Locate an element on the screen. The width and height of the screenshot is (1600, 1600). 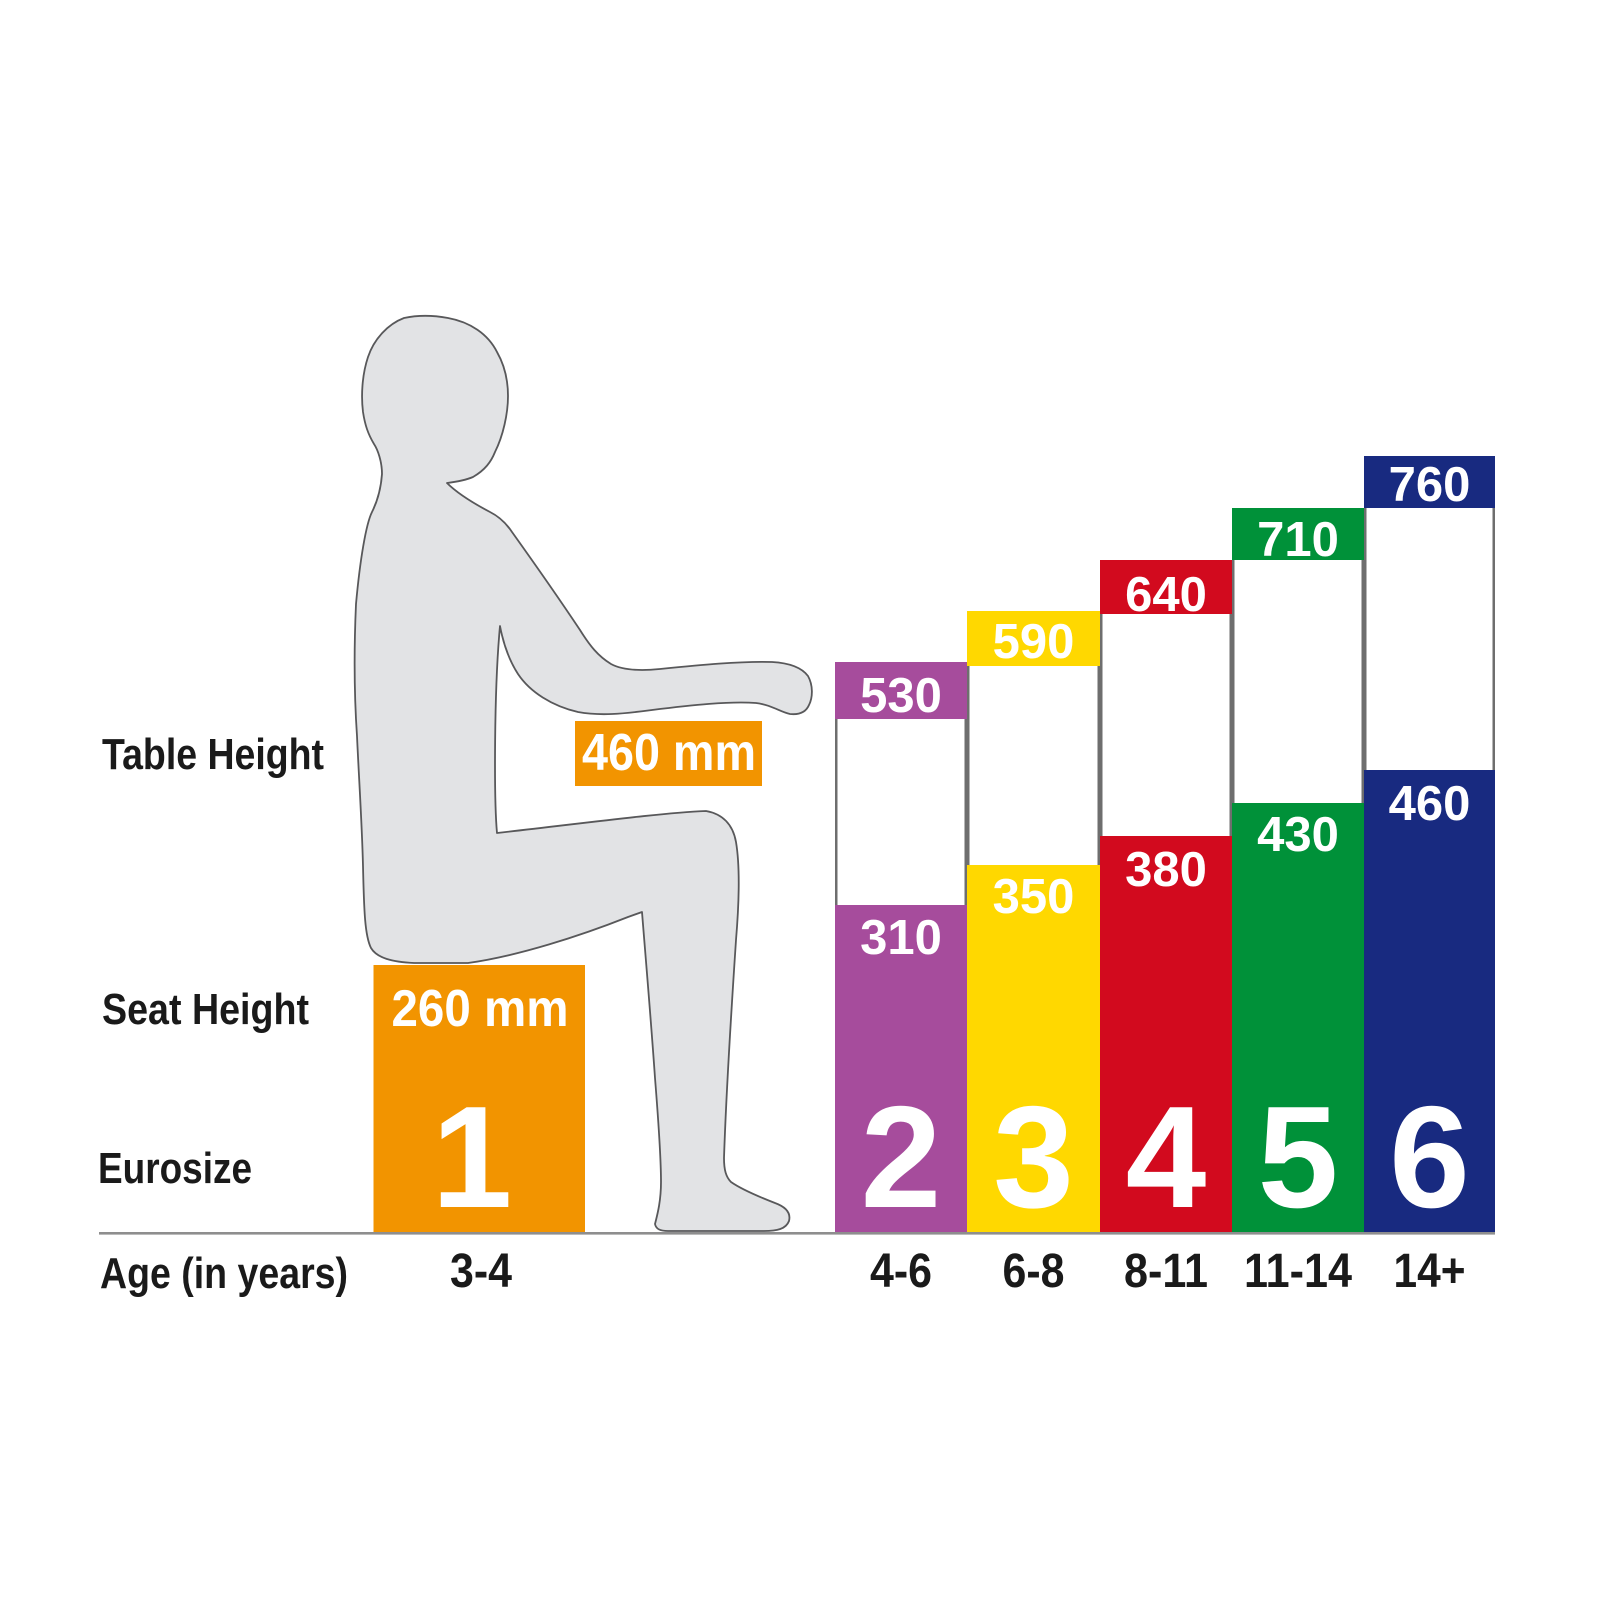
svg-text: 6-8 is located at coordinates (1034, 1271).